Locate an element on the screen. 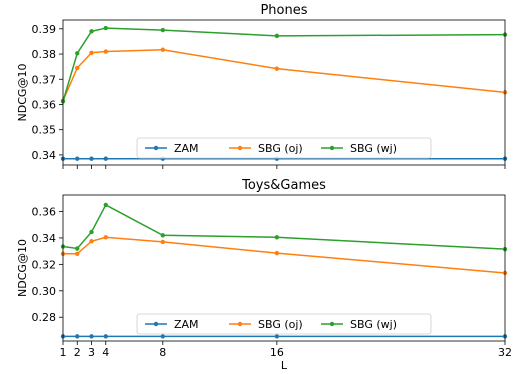 The height and width of the screenshot is (374, 524). x-tick-label: 2 is located at coordinates (77, 352).